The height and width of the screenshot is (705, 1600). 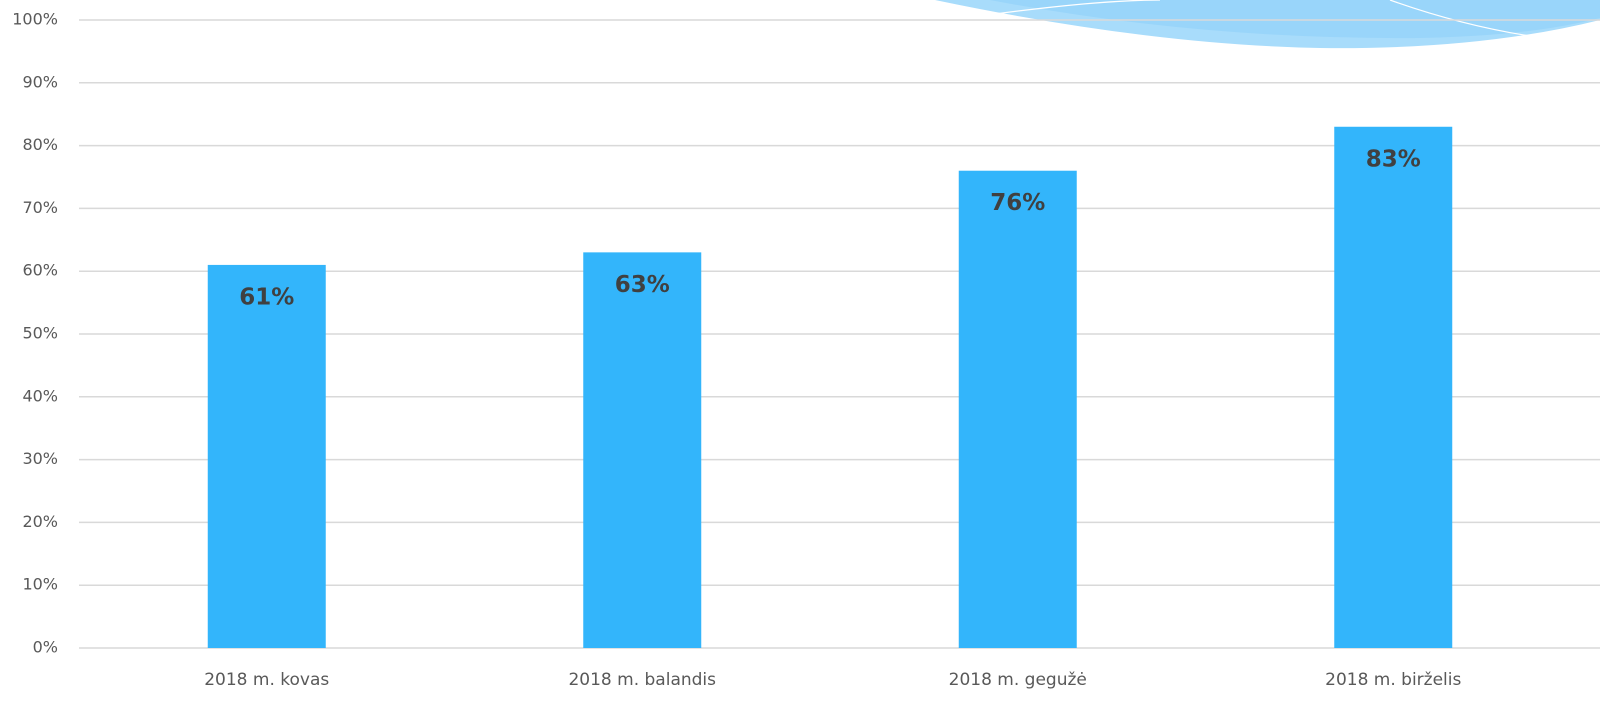 I want to click on y-tick-label: 40%, so click(x=40, y=395).